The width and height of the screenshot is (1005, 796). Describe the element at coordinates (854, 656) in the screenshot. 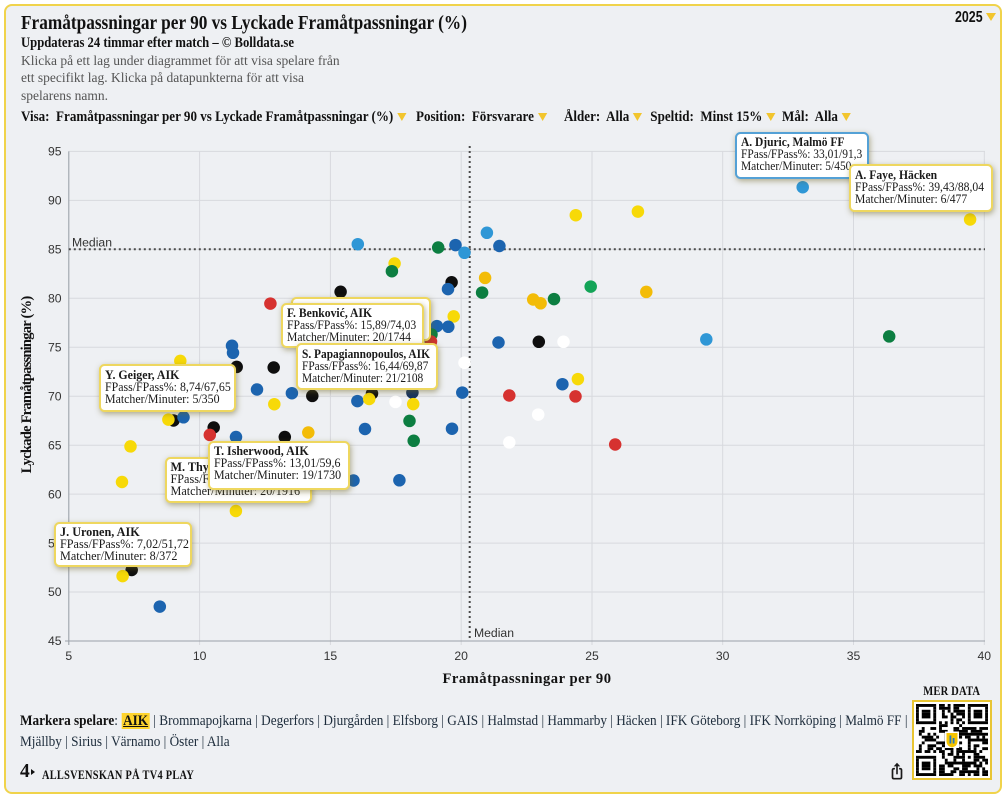

I see `svg-text: 35` at that location.